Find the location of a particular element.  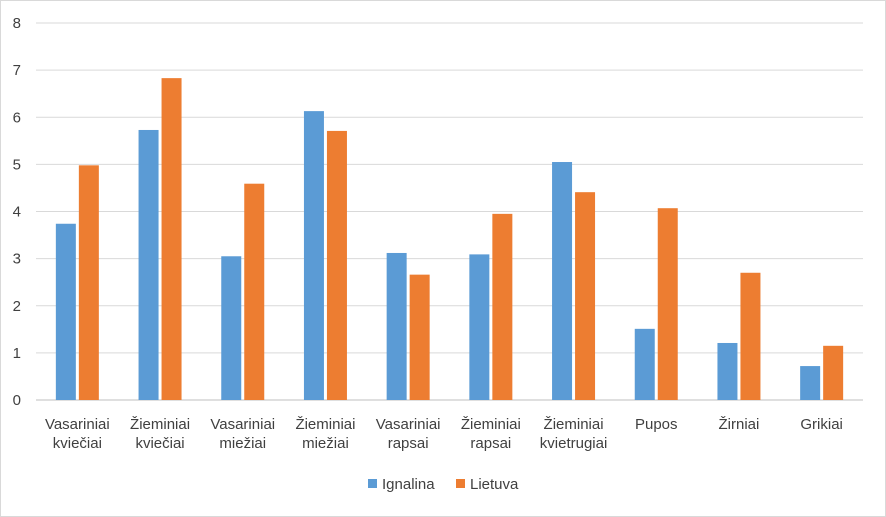

y-tick-label: 1 is located at coordinates (17, 353).